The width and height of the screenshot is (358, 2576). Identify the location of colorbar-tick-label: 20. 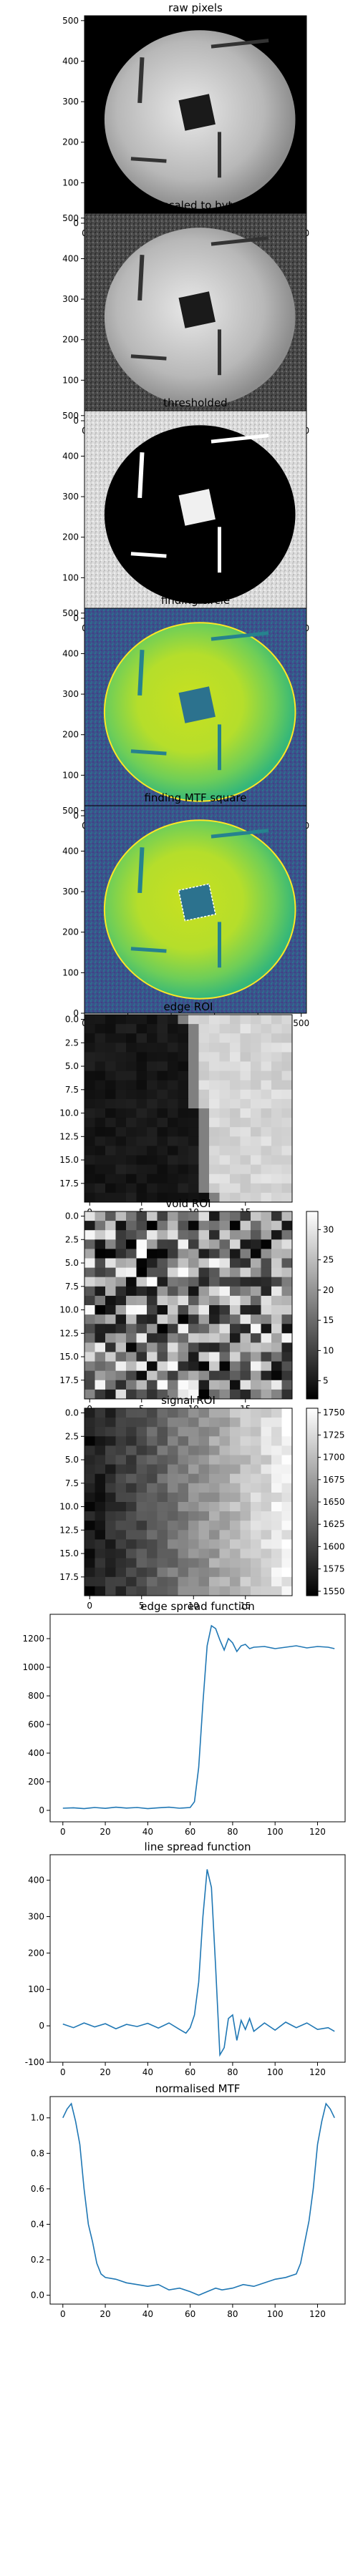
(328, 1290).